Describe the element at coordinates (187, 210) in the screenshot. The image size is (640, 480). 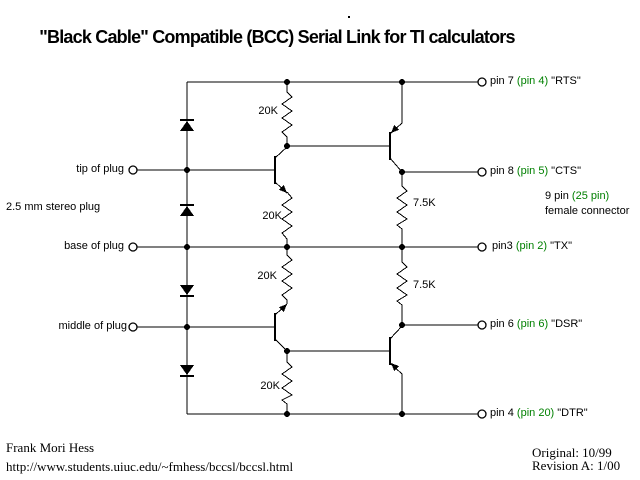
I see `diode-2-up` at that location.